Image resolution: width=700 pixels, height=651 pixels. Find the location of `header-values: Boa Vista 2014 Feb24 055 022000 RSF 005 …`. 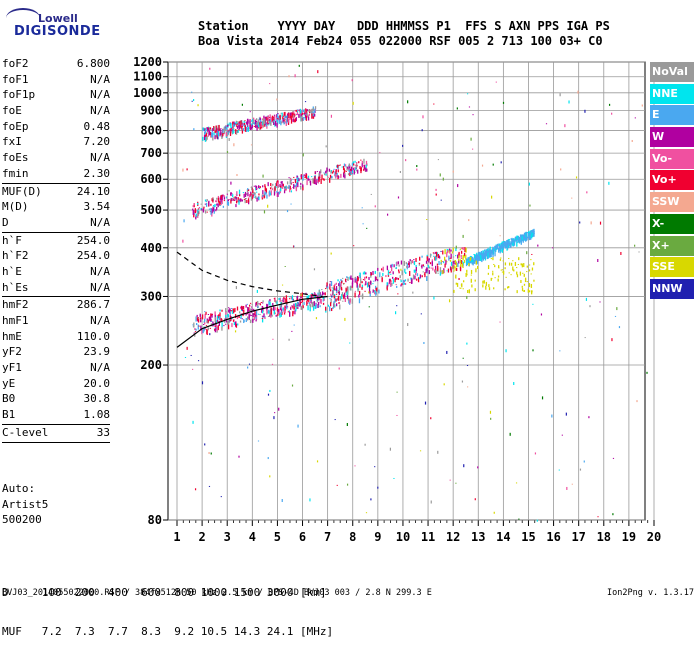

header-values: Boa Vista 2014 Feb24 055 022000 RSF 005 … is located at coordinates (400, 41).